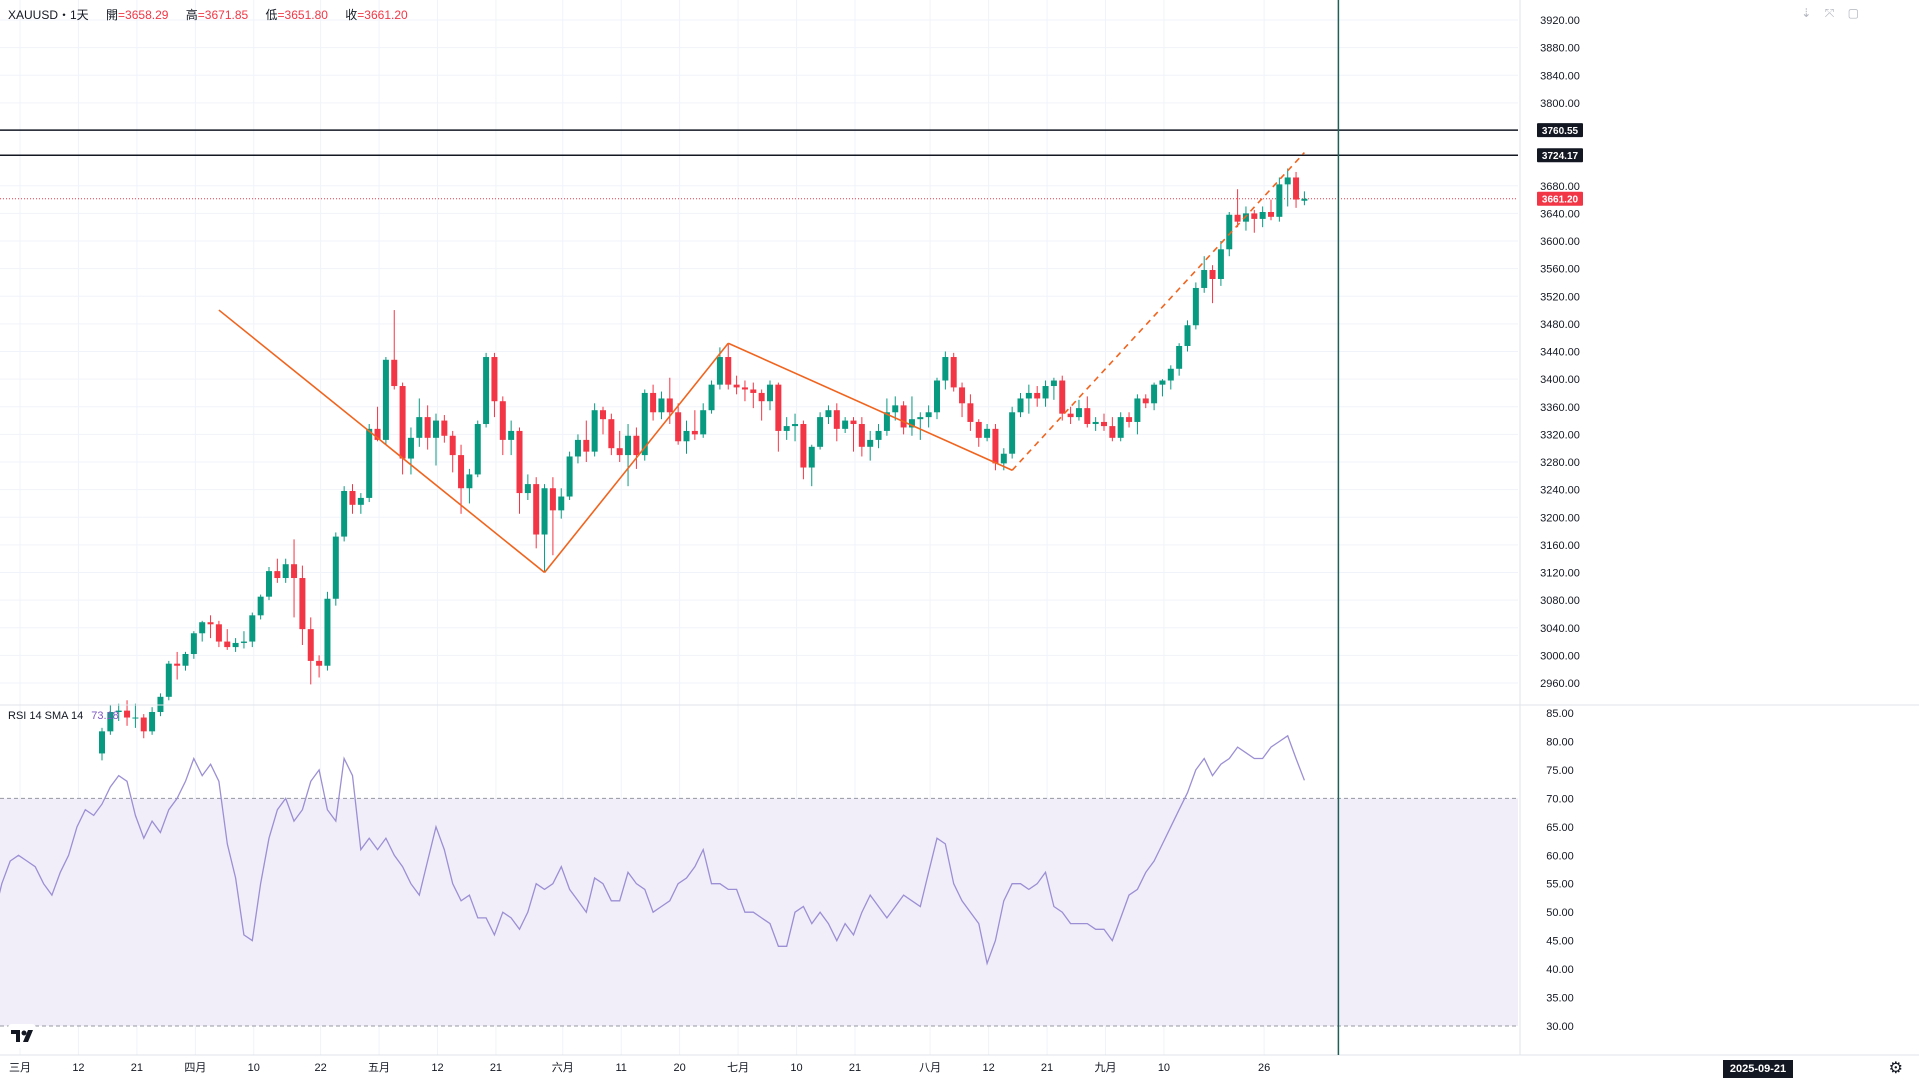  I want to click on price-tick-label: 3520.00, so click(1560, 297).